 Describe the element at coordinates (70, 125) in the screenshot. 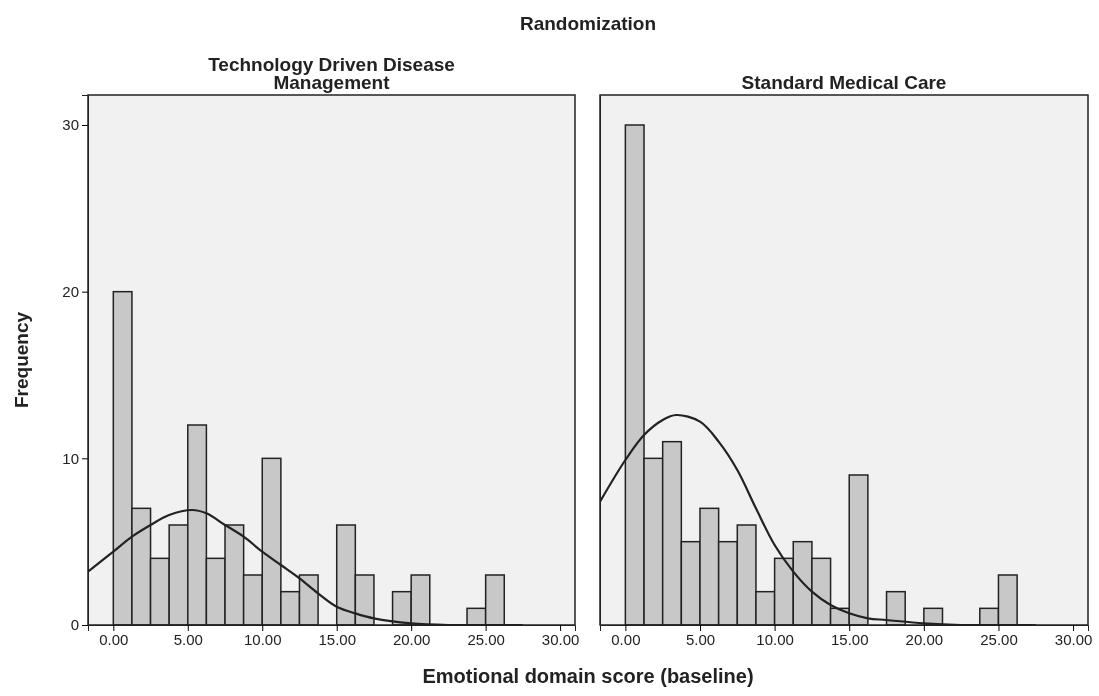

I see `y-tick-label: 30` at that location.